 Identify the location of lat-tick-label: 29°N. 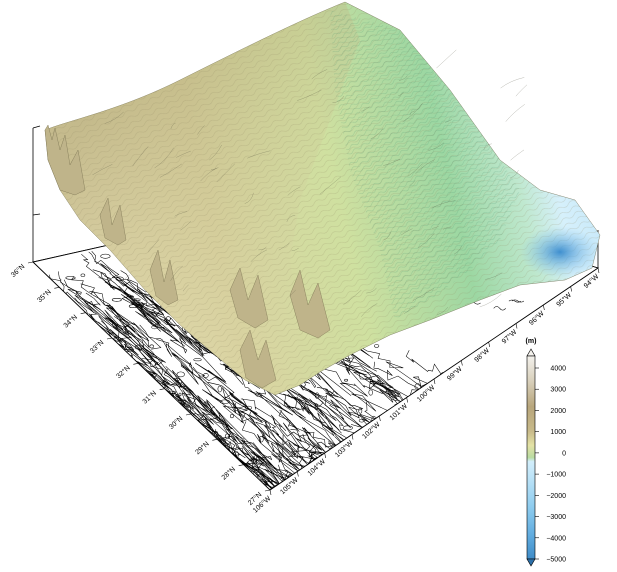
(202, 448).